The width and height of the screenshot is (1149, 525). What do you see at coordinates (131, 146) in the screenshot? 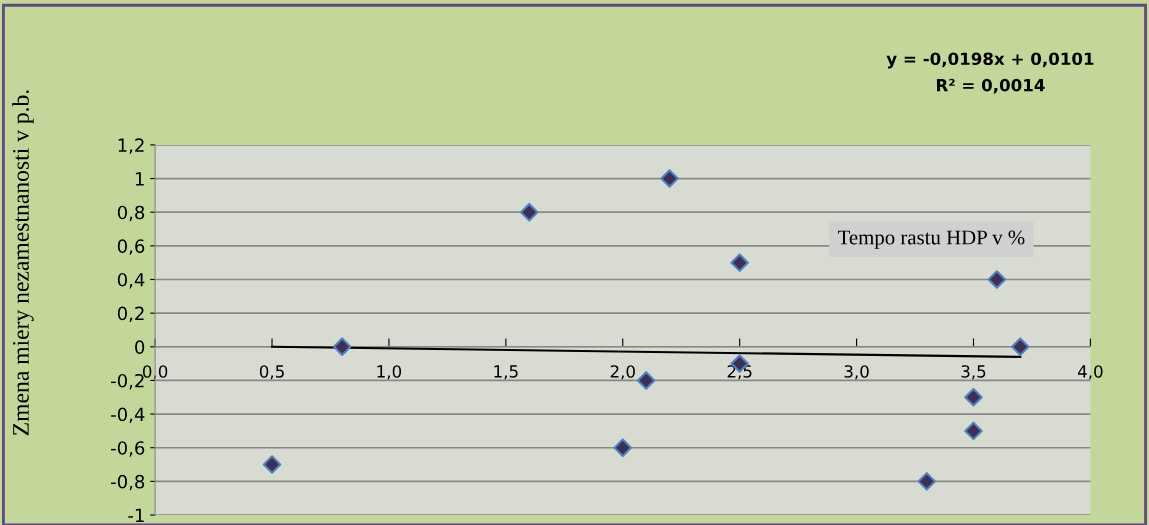
I see `y-tick-label: 1,2` at bounding box center [131, 146].